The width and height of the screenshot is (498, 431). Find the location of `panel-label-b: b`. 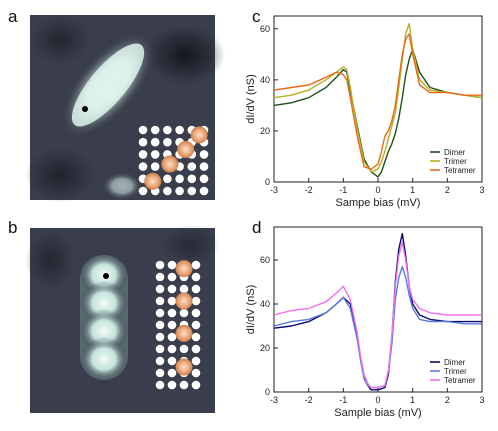

panel-label-b: b is located at coordinates (12, 227).